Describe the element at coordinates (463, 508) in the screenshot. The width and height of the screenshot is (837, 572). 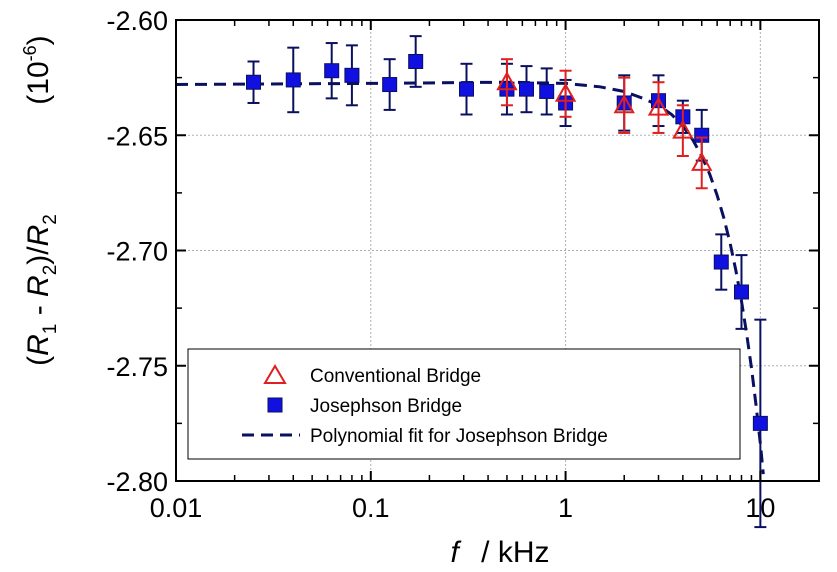
I see `x-tick-labels: 0.01 0.1 1 10` at that location.